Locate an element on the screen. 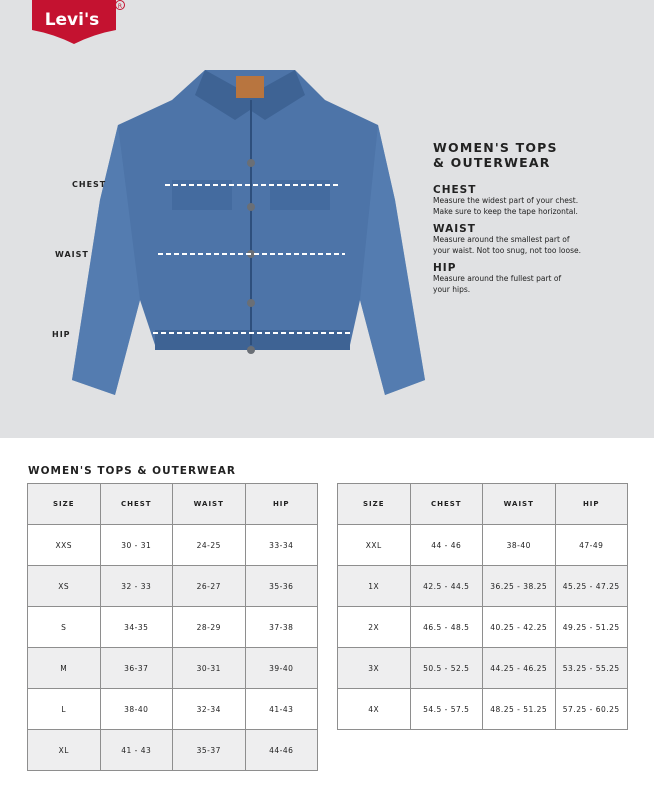 The width and height of the screenshot is (654, 800). table-cell: 4X is located at coordinates (374, 709).